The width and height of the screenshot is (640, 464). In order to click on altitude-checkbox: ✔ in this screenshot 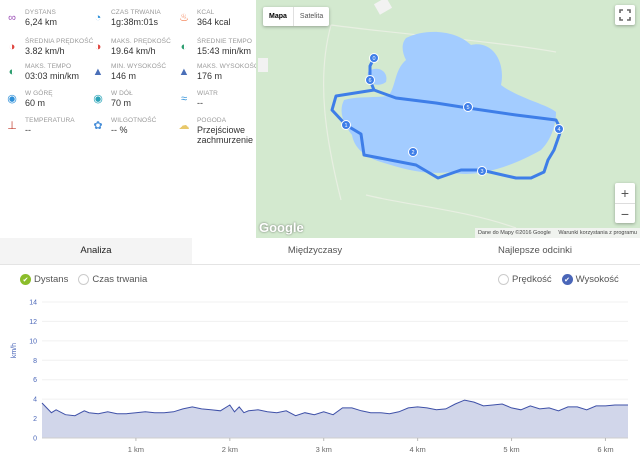, I will do `click(567, 279)`.